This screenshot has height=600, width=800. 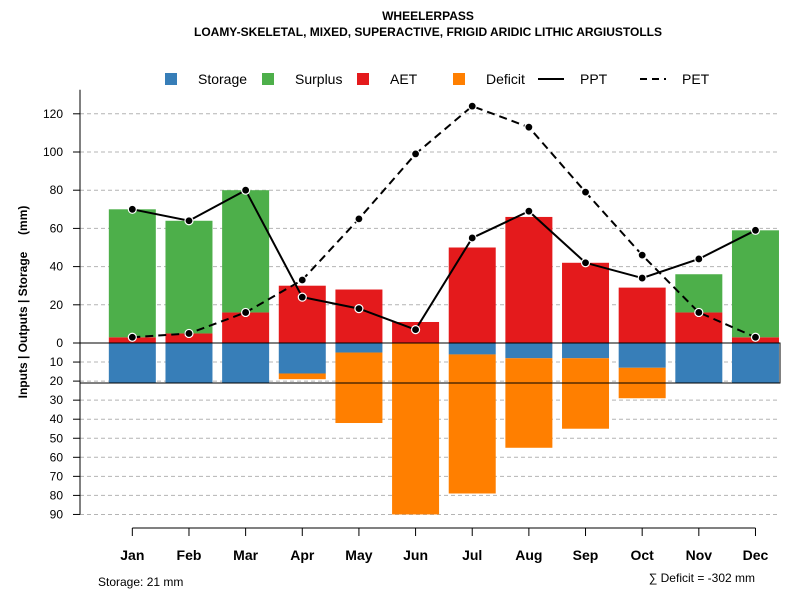 What do you see at coordinates (318, 79) in the screenshot?
I see `legend-label: Surplus` at bounding box center [318, 79].